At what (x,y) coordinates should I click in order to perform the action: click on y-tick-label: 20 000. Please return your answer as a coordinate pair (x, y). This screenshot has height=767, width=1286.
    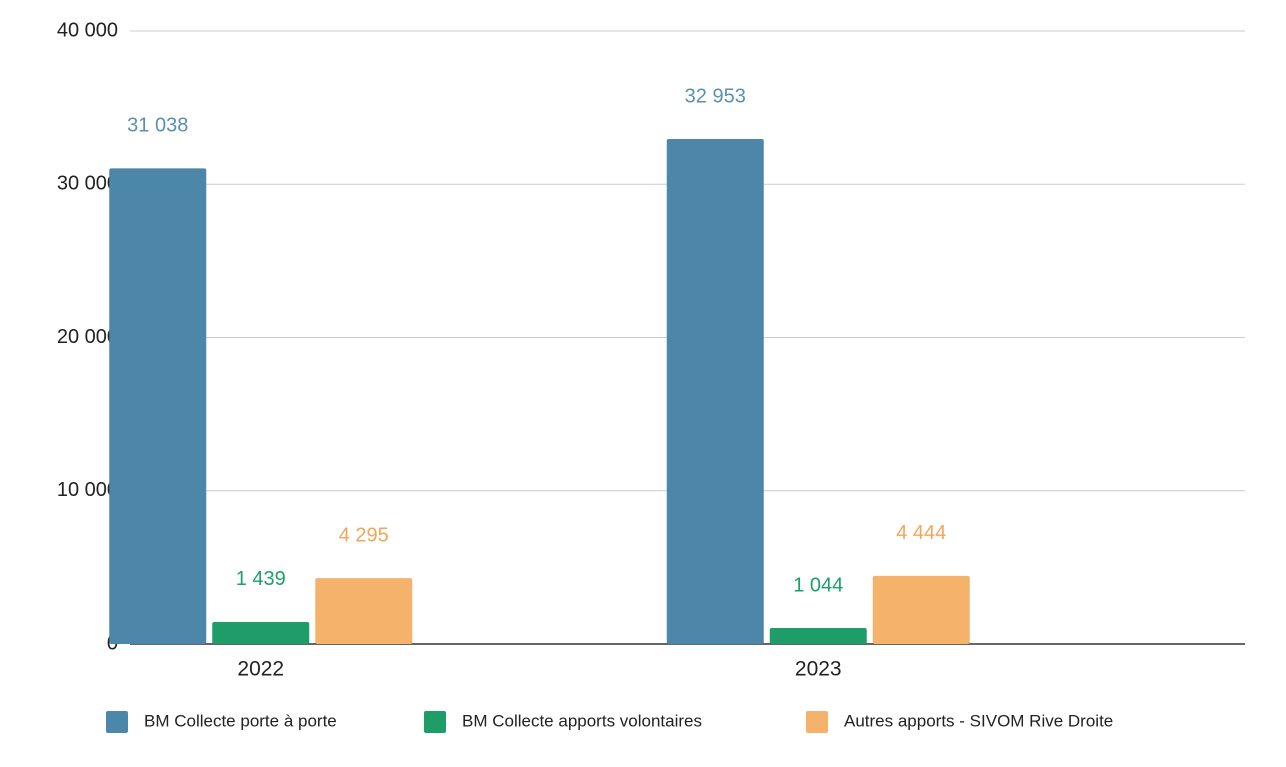
    Looking at the image, I should click on (87, 337).